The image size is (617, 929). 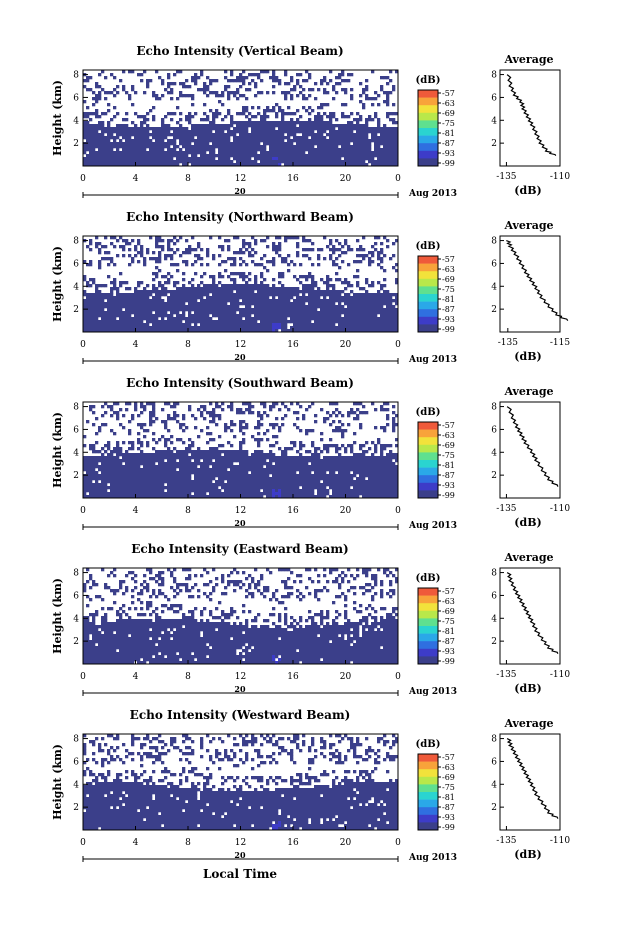 What do you see at coordinates (239, 51) in the screenshot?
I see `heatmap-title: Echo Intensity (Vertical Beam)` at bounding box center [239, 51].